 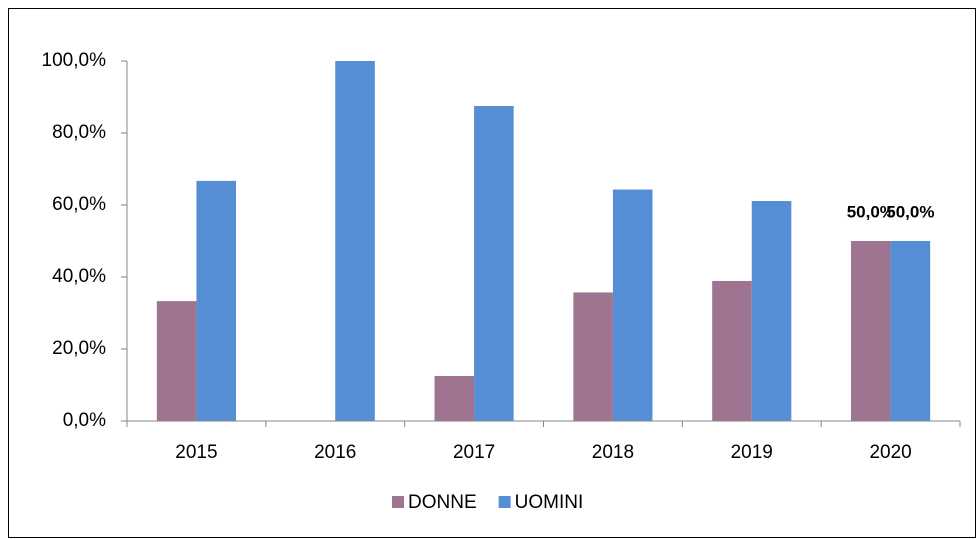 I want to click on y-tick-label: 60,0%, so click(x=79, y=204).